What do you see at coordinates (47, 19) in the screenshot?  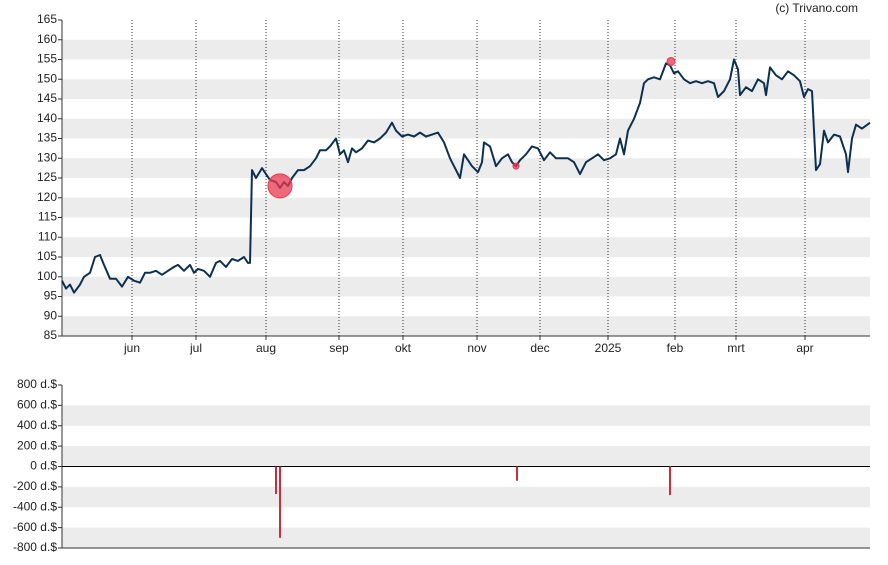 I see `y-tick-label: 165` at bounding box center [47, 19].